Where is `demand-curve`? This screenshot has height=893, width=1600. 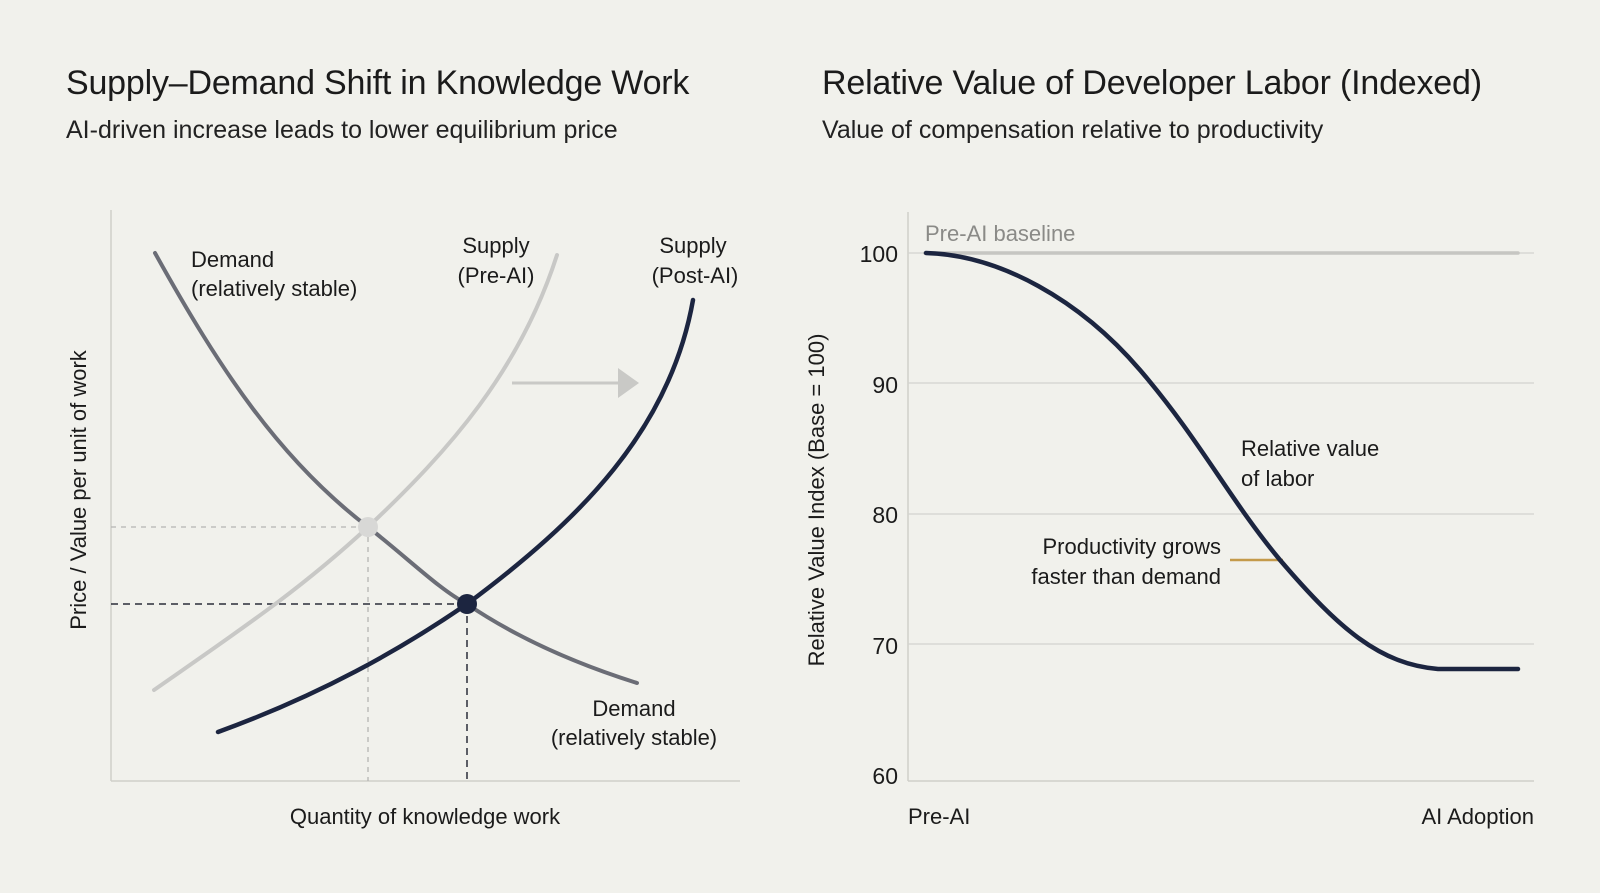 demand-curve is located at coordinates (396, 468).